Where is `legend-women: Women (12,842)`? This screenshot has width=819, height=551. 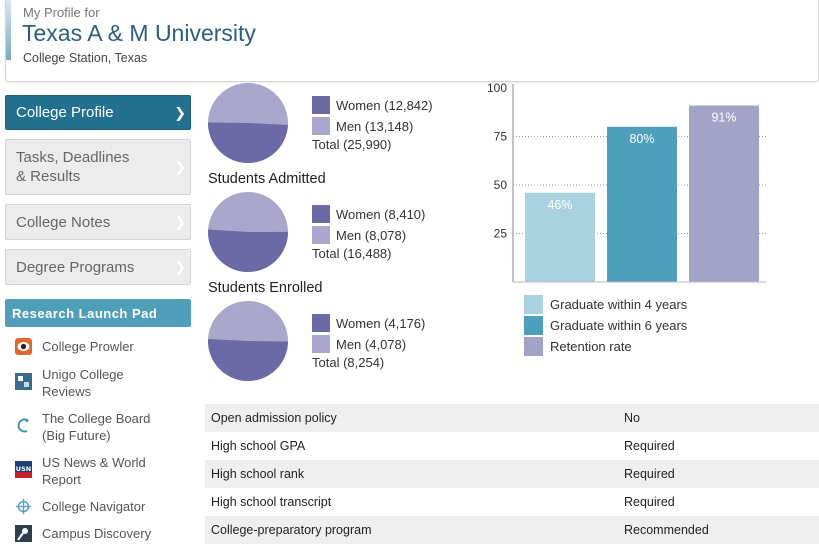
legend-women: Women (12,842) is located at coordinates (372, 105).